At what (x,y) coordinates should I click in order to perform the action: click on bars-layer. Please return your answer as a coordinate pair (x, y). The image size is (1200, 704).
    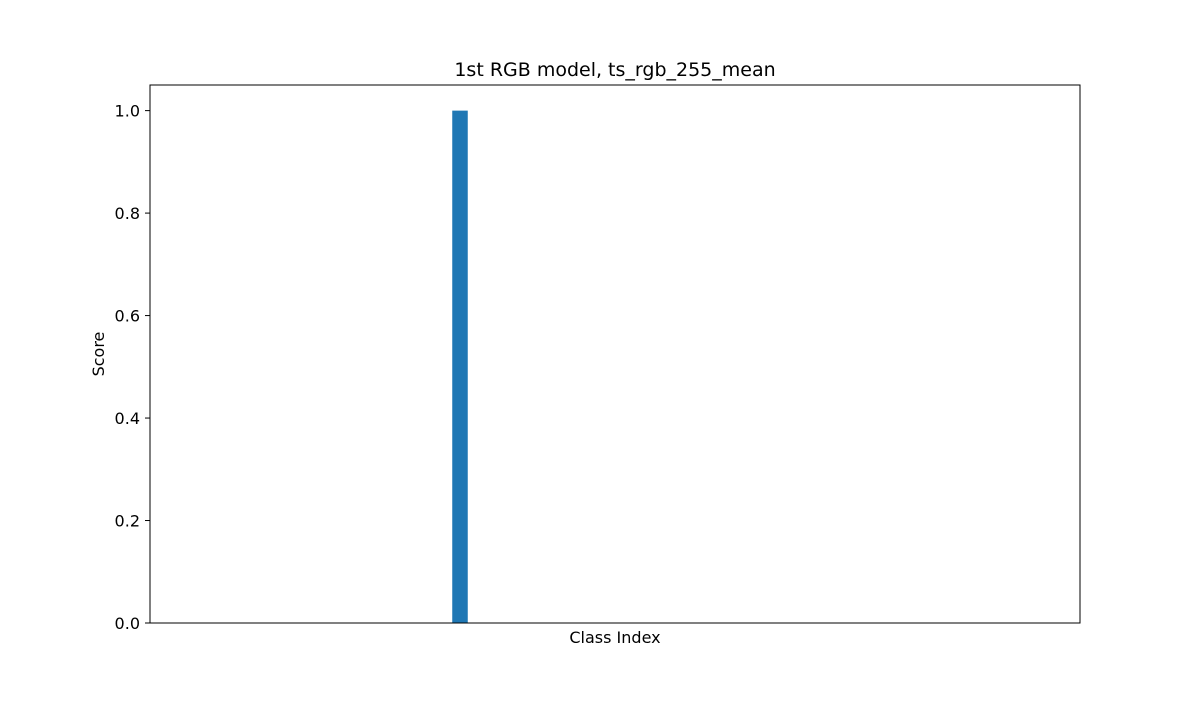
    Looking at the image, I should click on (460, 367).